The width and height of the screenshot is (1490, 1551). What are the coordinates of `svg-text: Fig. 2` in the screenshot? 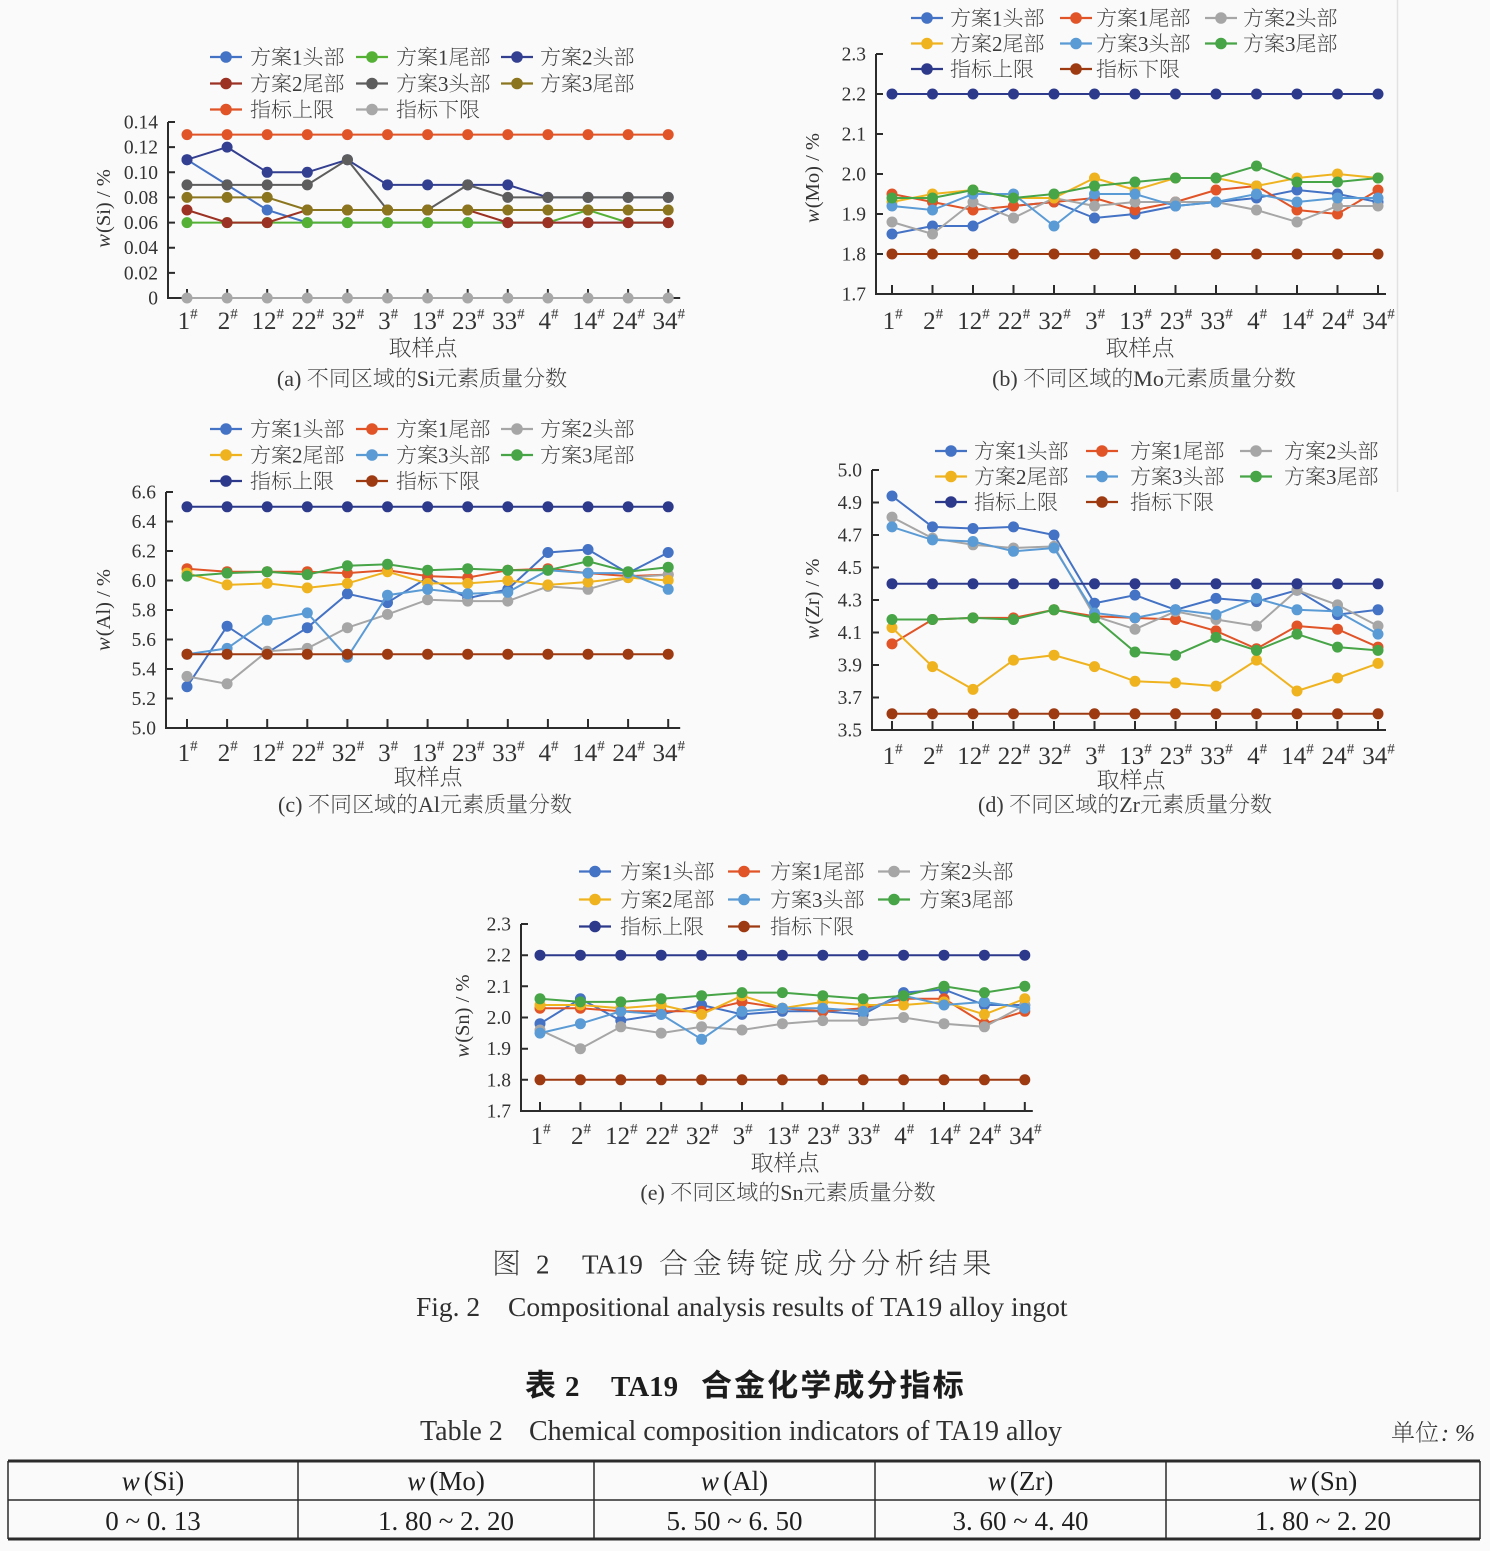 It's located at (448, 1306).